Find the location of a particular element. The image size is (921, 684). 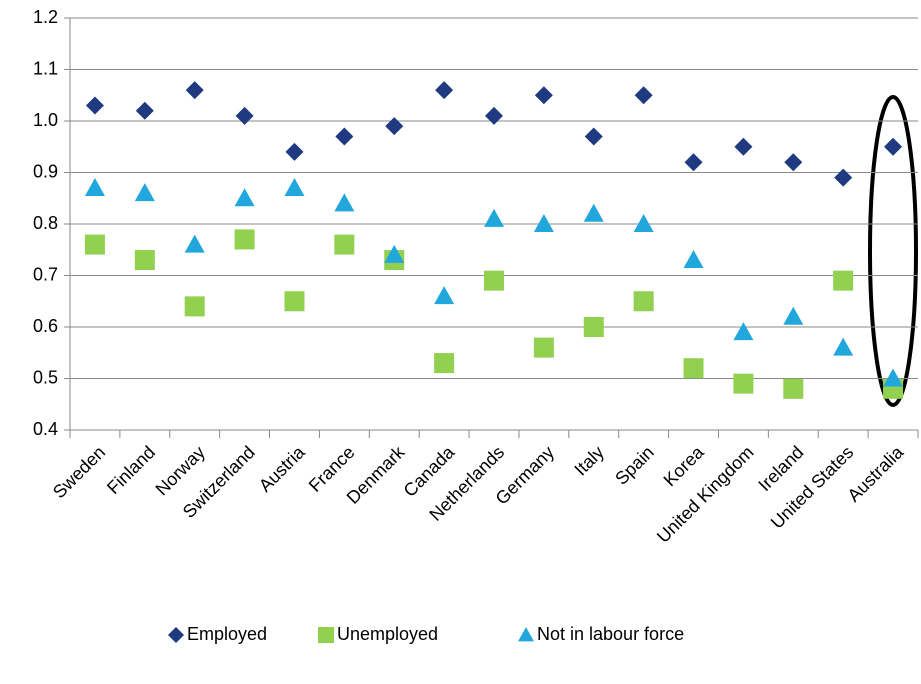

x-tick-label: Korea is located at coordinates (684, 465).